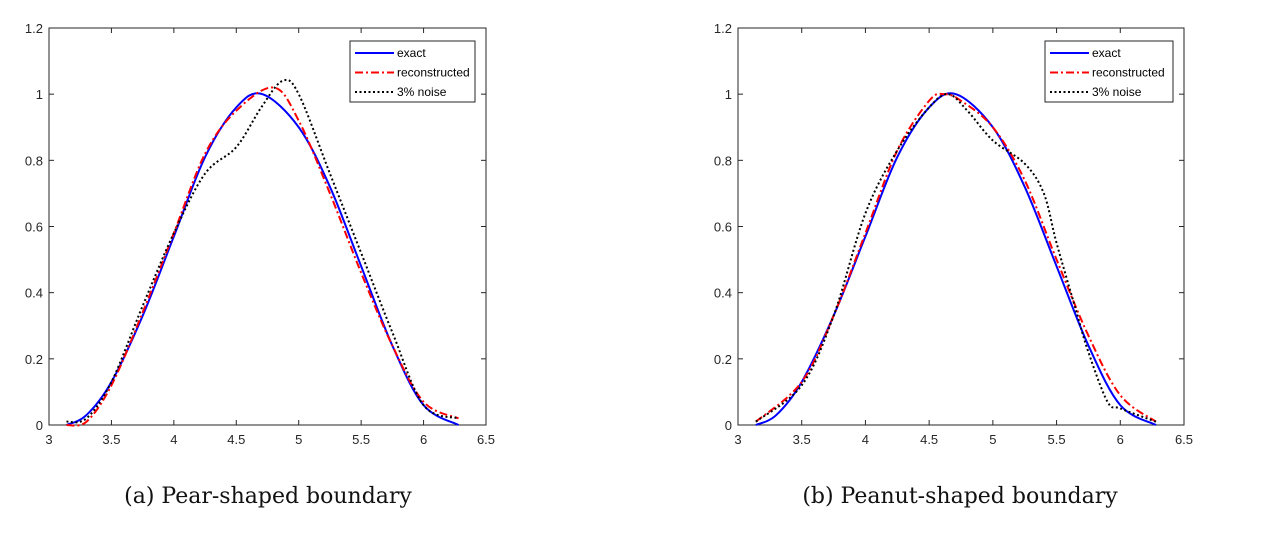 This screenshot has height=538, width=1278. Describe the element at coordinates (960, 496) in the screenshot. I see `caption-peanut: (b) Peanut-shaped boundary` at that location.